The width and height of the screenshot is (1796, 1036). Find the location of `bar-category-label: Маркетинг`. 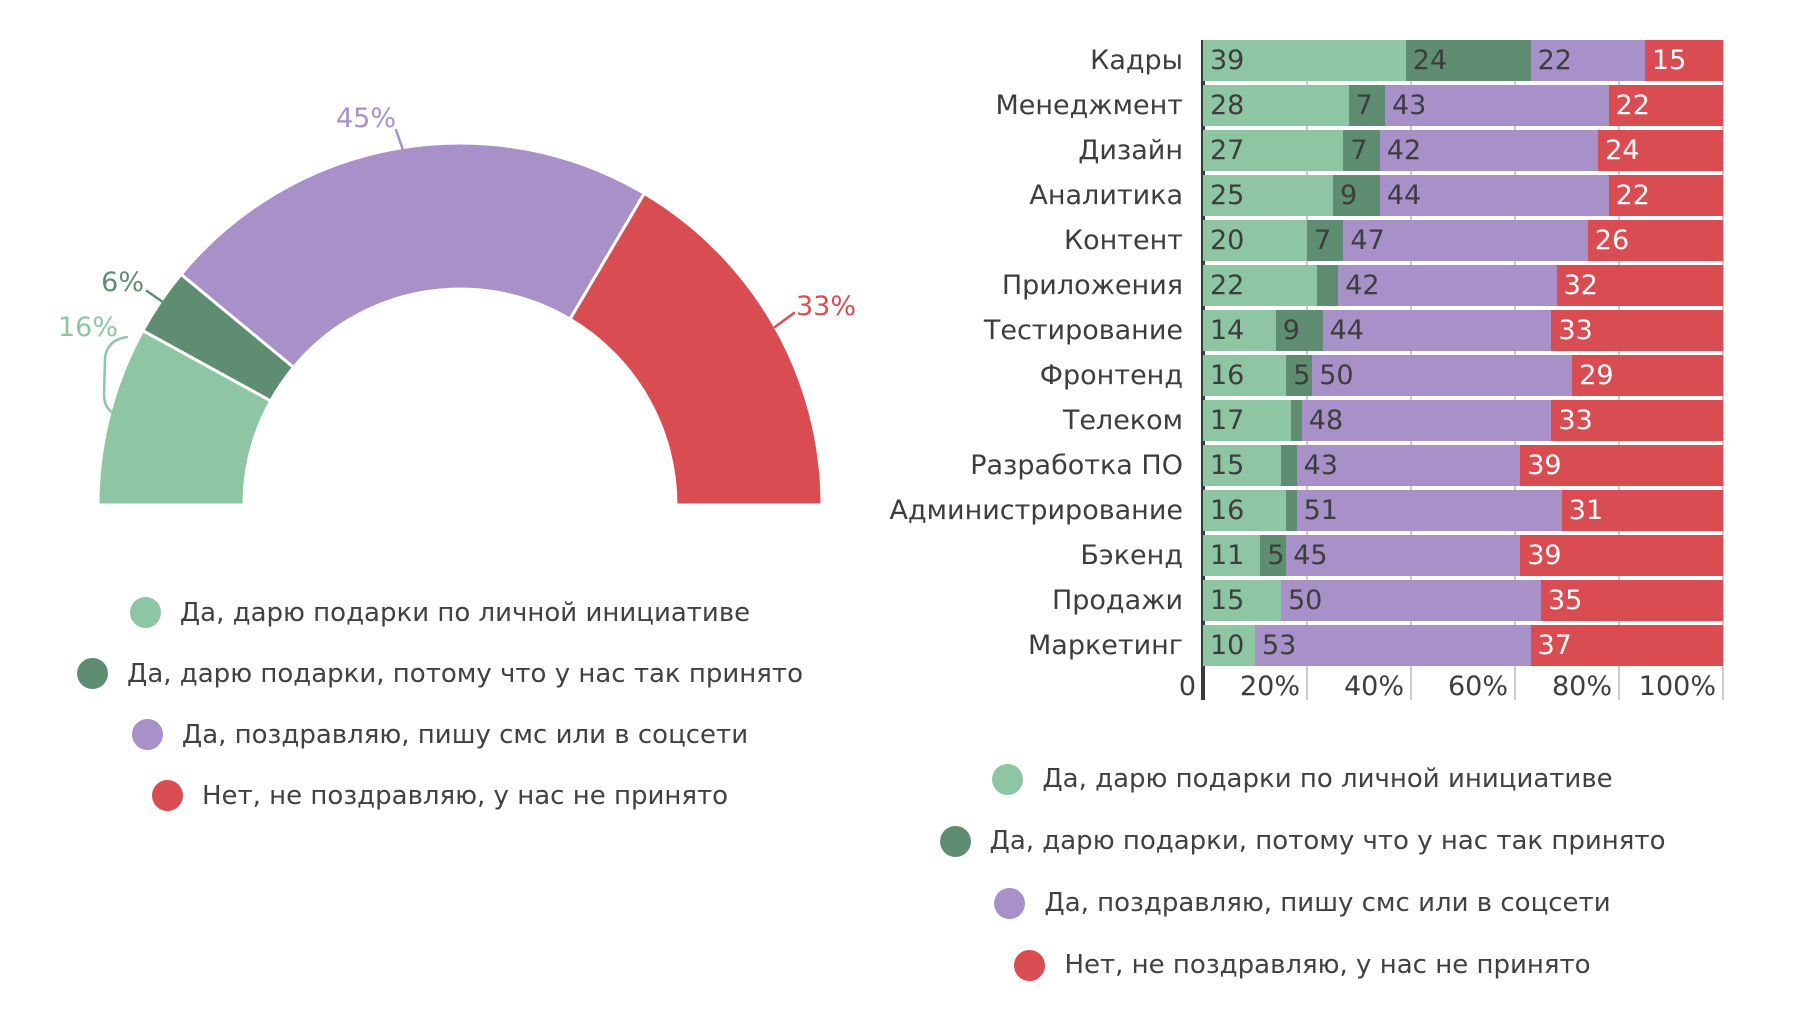

bar-category-label: Маркетинг is located at coordinates (1105, 645).